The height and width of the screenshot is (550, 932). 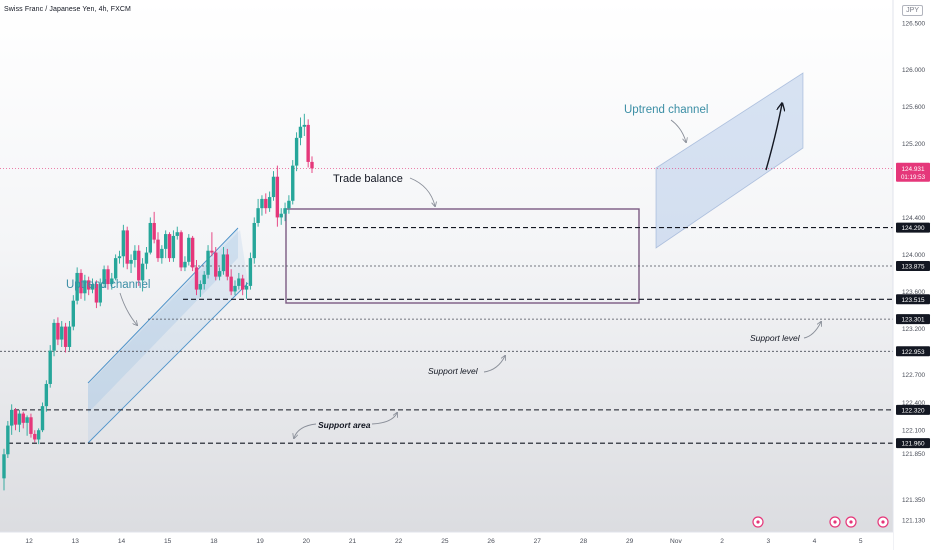 I want to click on time-tick-label: 14, so click(x=122, y=541).